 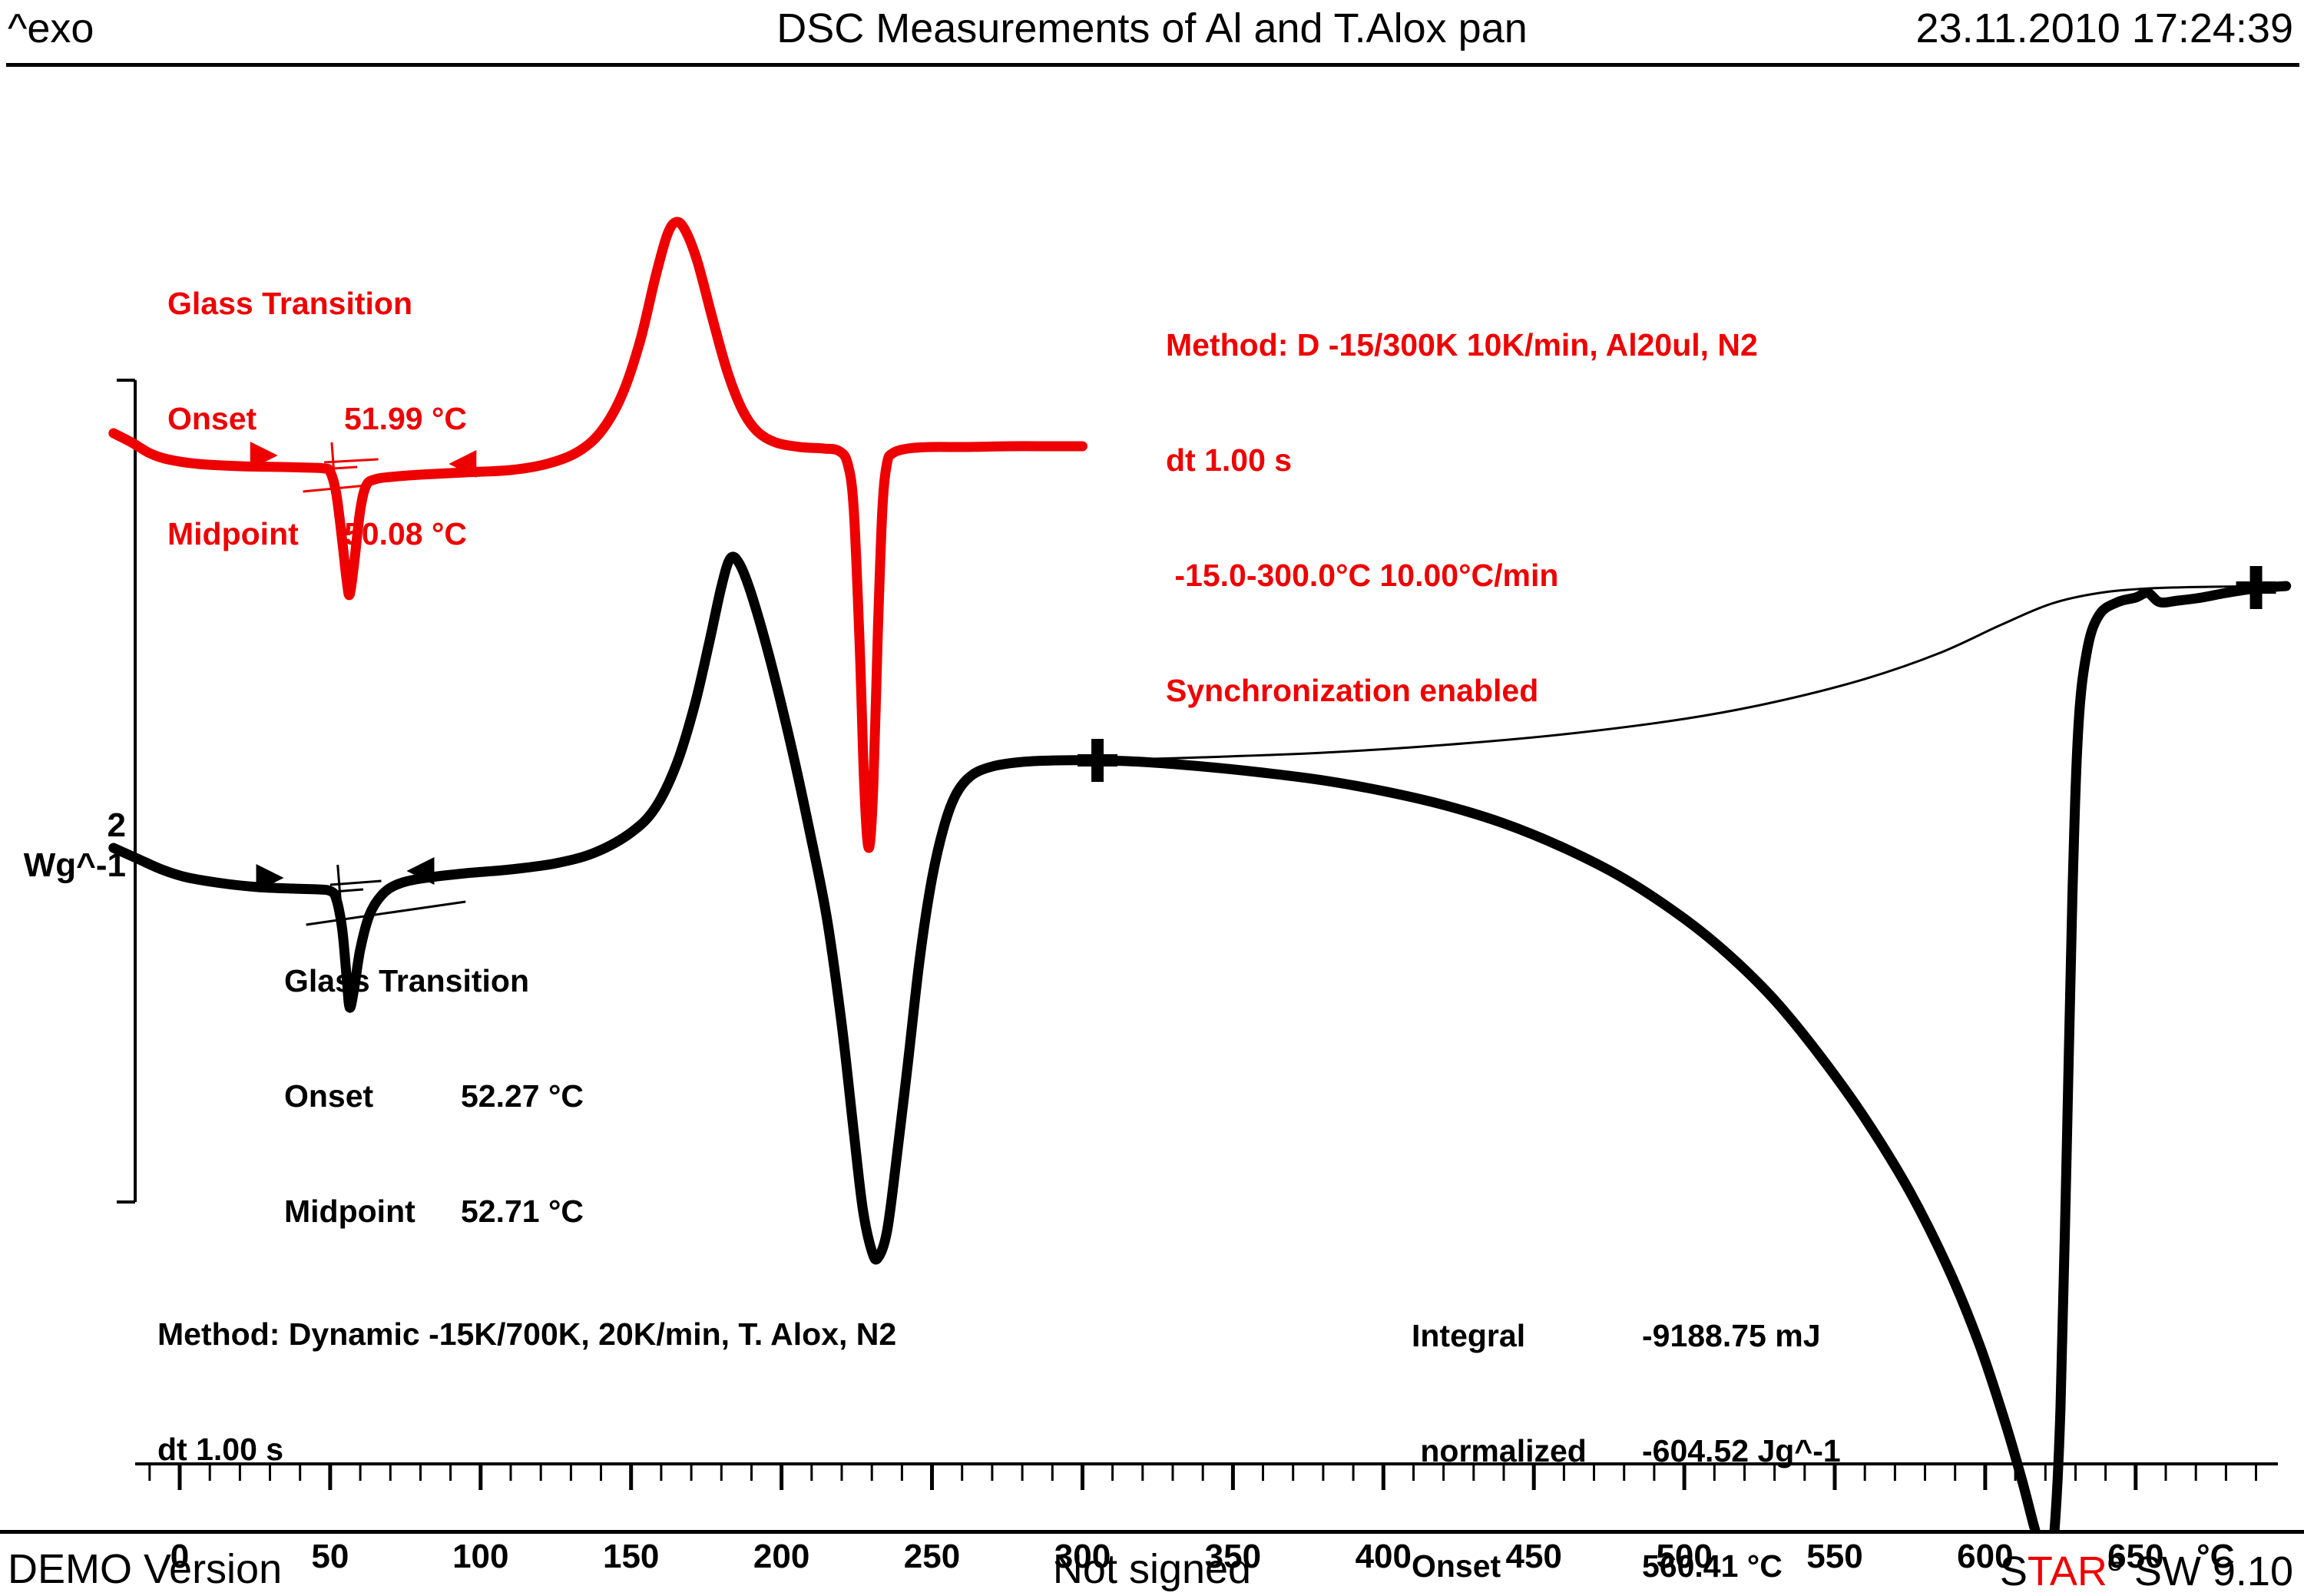 I want to click on x-tick-600: 600, so click(x=1985, y=1556).